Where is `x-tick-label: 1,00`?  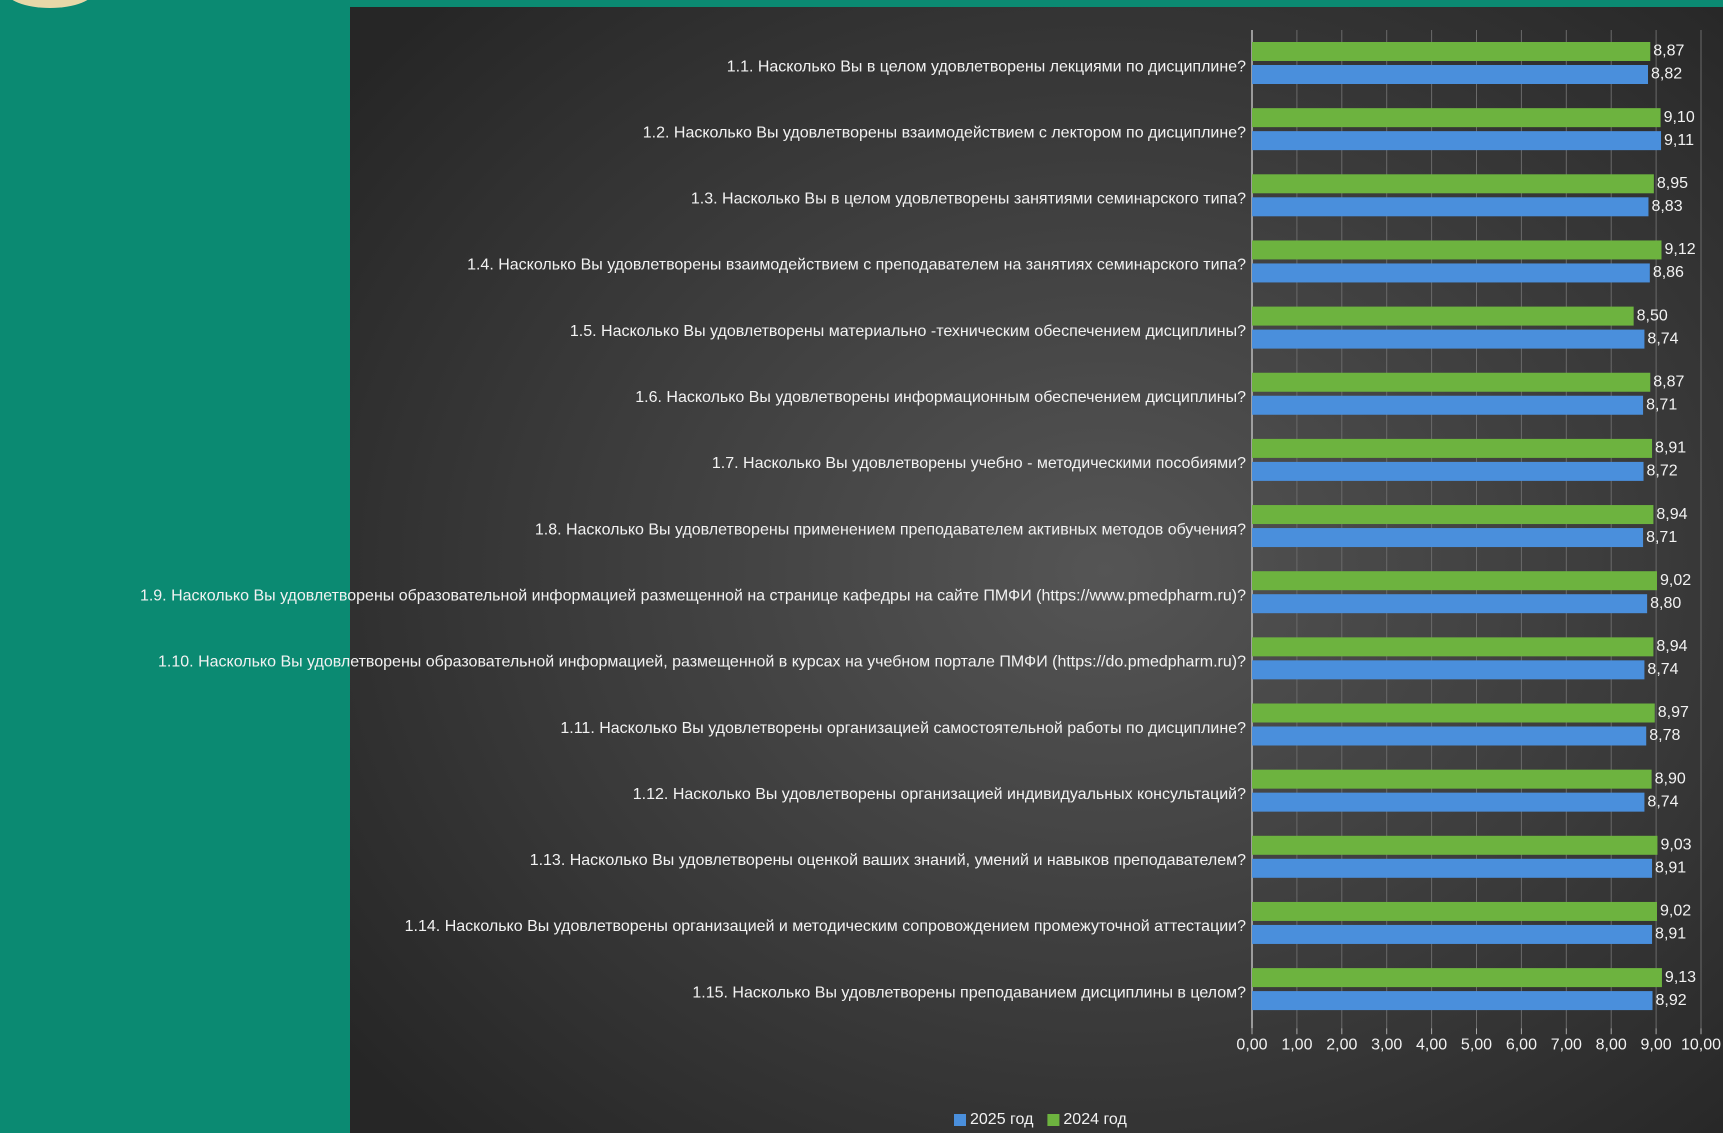 x-tick-label: 1,00 is located at coordinates (1296, 1044).